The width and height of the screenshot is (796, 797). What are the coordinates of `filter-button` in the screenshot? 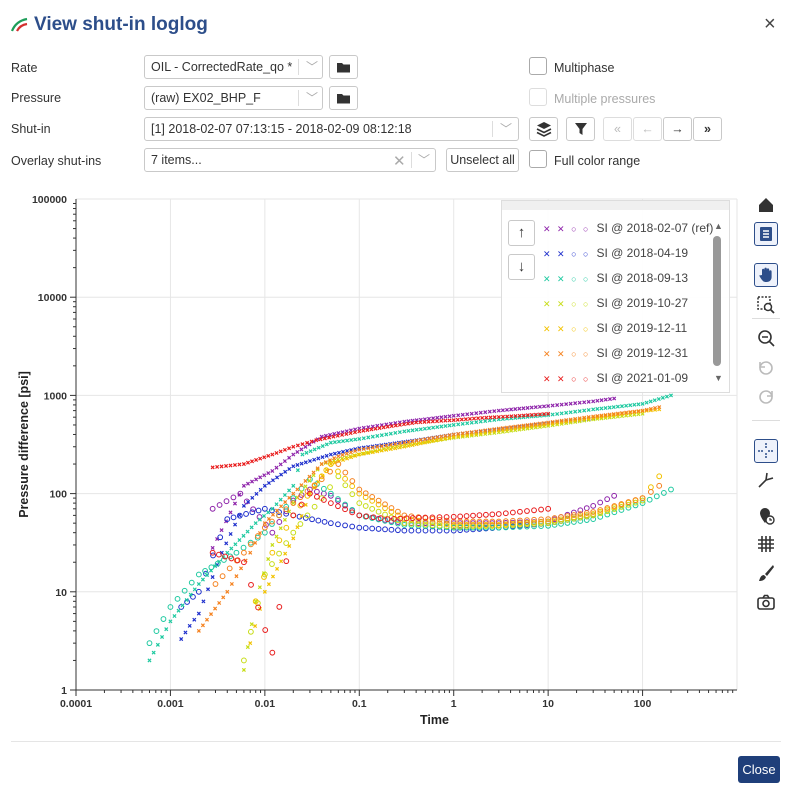 It's located at (580, 129).